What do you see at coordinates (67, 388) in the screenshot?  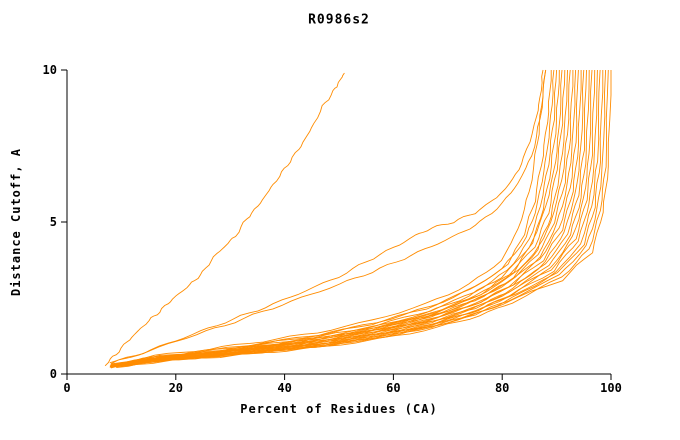 I see `x-tick-label: 0` at bounding box center [67, 388].